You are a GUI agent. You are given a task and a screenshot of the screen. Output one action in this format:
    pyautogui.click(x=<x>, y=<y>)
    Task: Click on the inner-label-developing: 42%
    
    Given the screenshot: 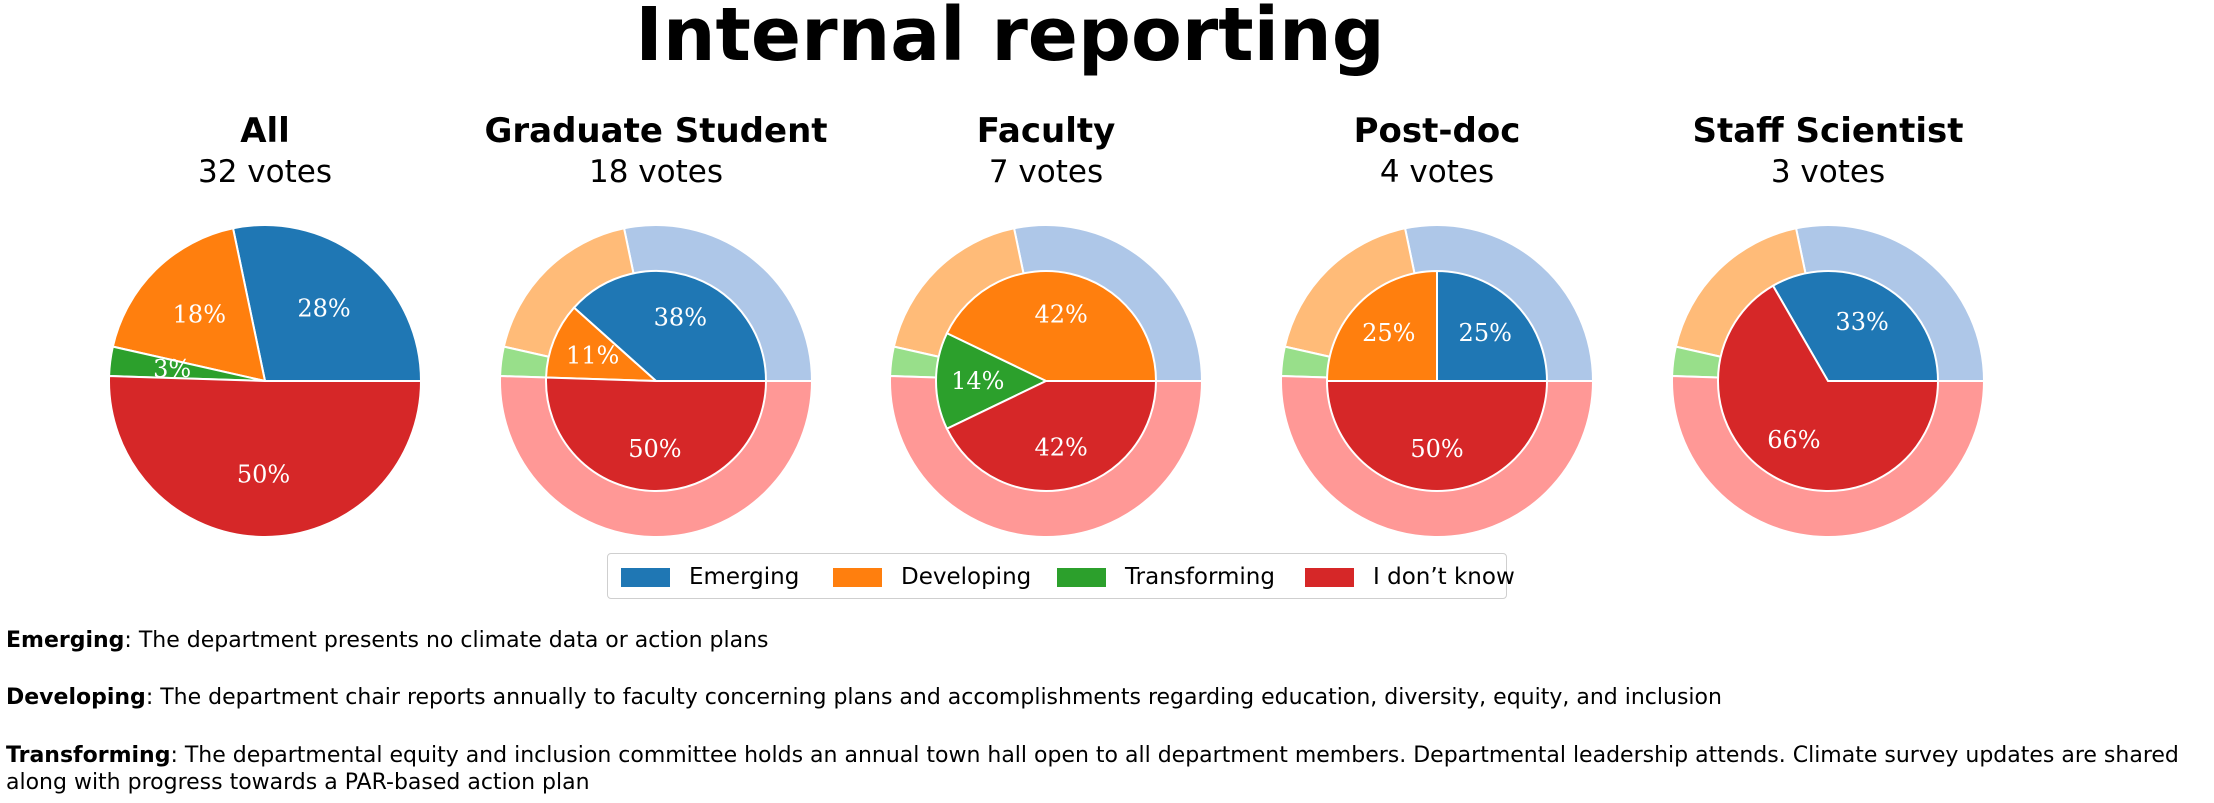 What is the action you would take?
    pyautogui.click(x=1061, y=315)
    